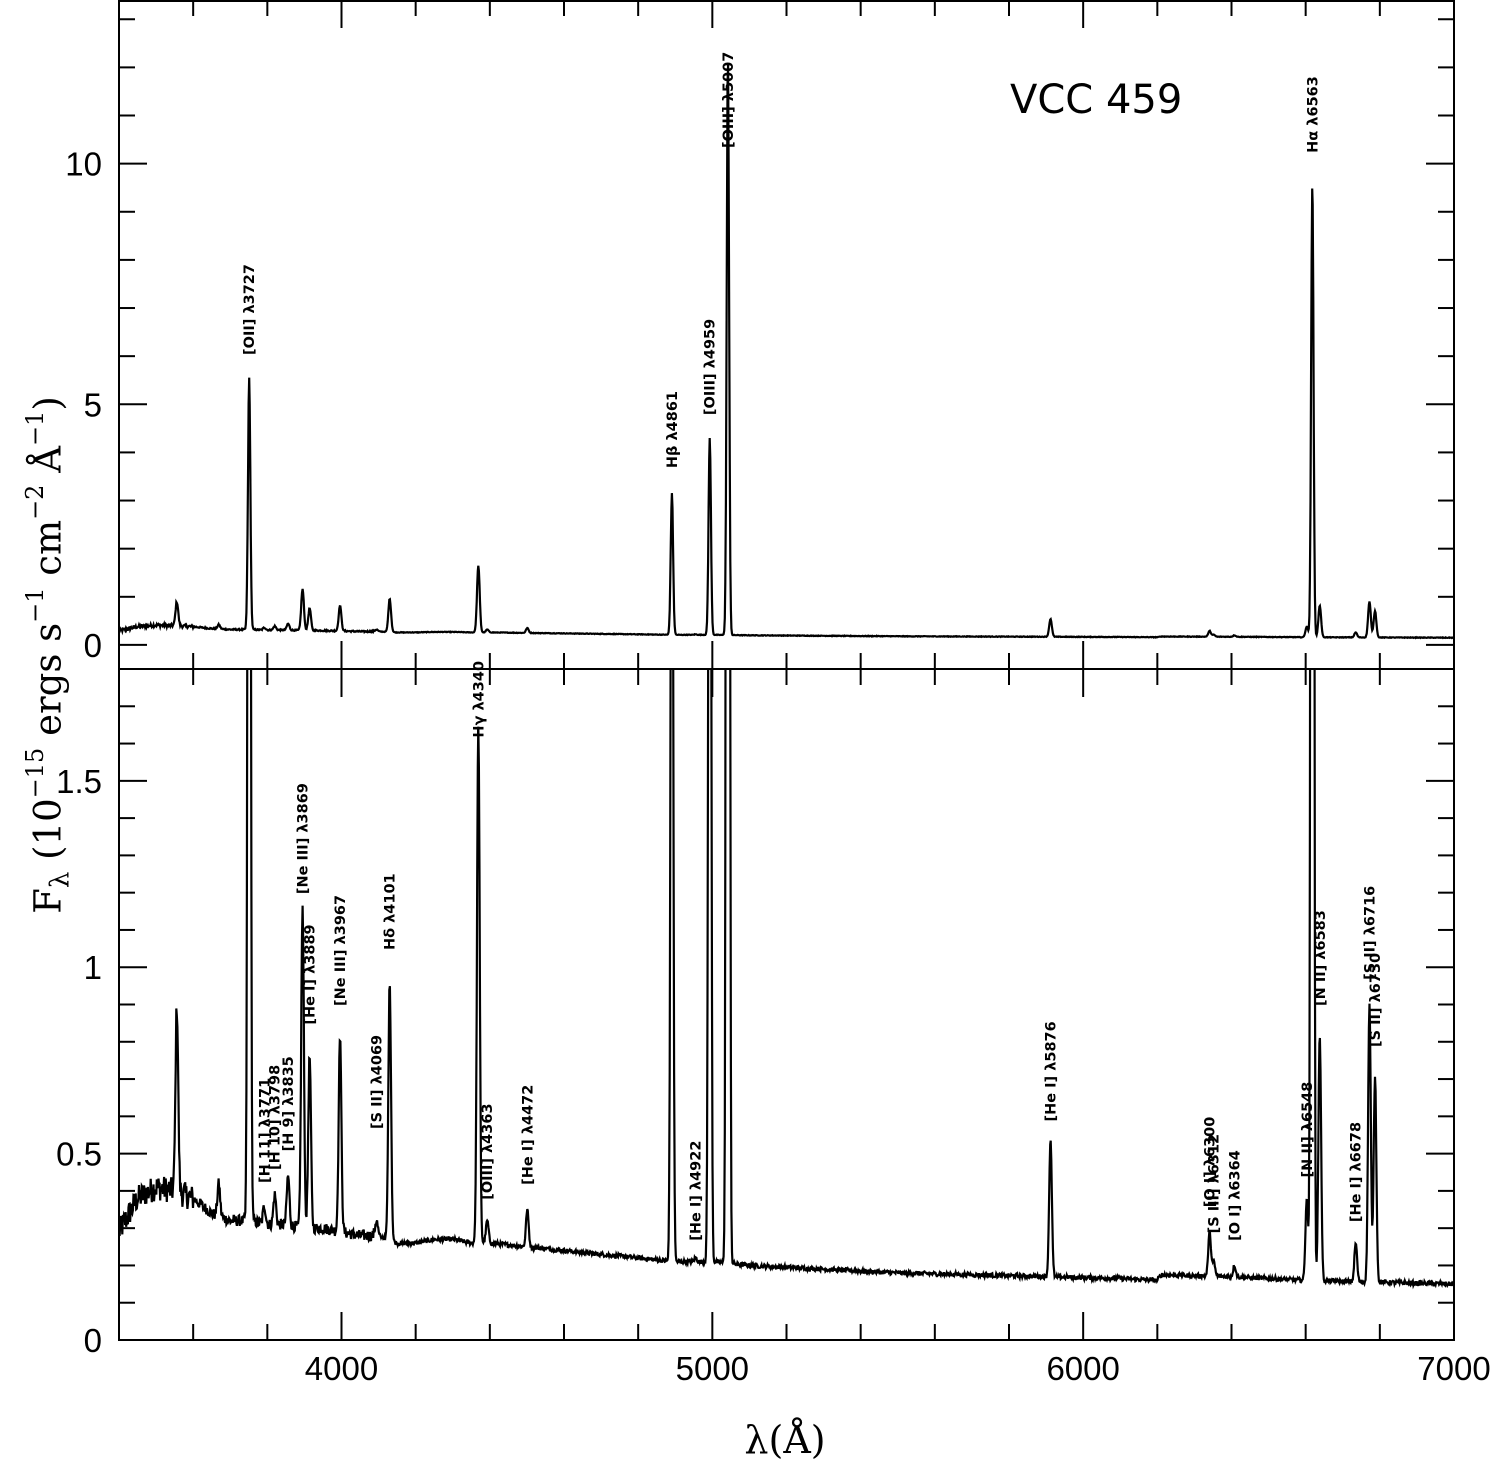 The height and width of the screenshot is (1464, 1494). I want to click on line-annotation: [OII] λ3727, so click(250, 309).